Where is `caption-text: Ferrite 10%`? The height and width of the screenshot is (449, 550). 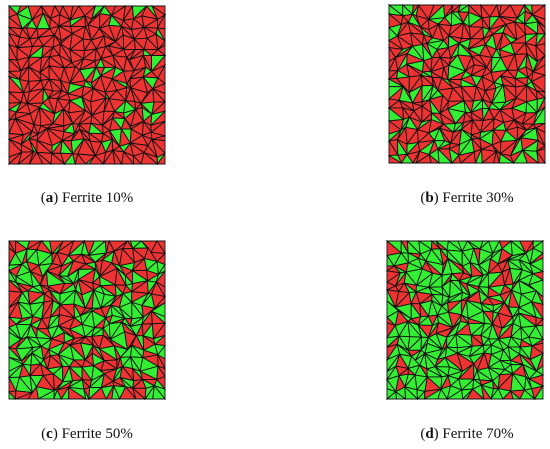 caption-text: Ferrite 10% is located at coordinates (98, 198).